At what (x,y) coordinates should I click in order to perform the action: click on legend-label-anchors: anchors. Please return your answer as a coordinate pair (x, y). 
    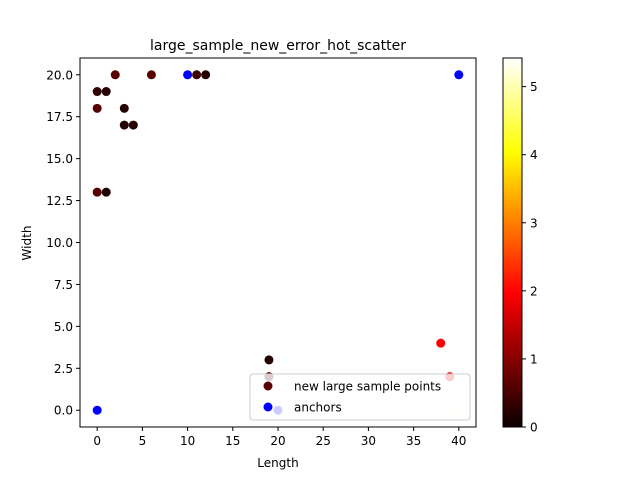
    Looking at the image, I should click on (318, 408).